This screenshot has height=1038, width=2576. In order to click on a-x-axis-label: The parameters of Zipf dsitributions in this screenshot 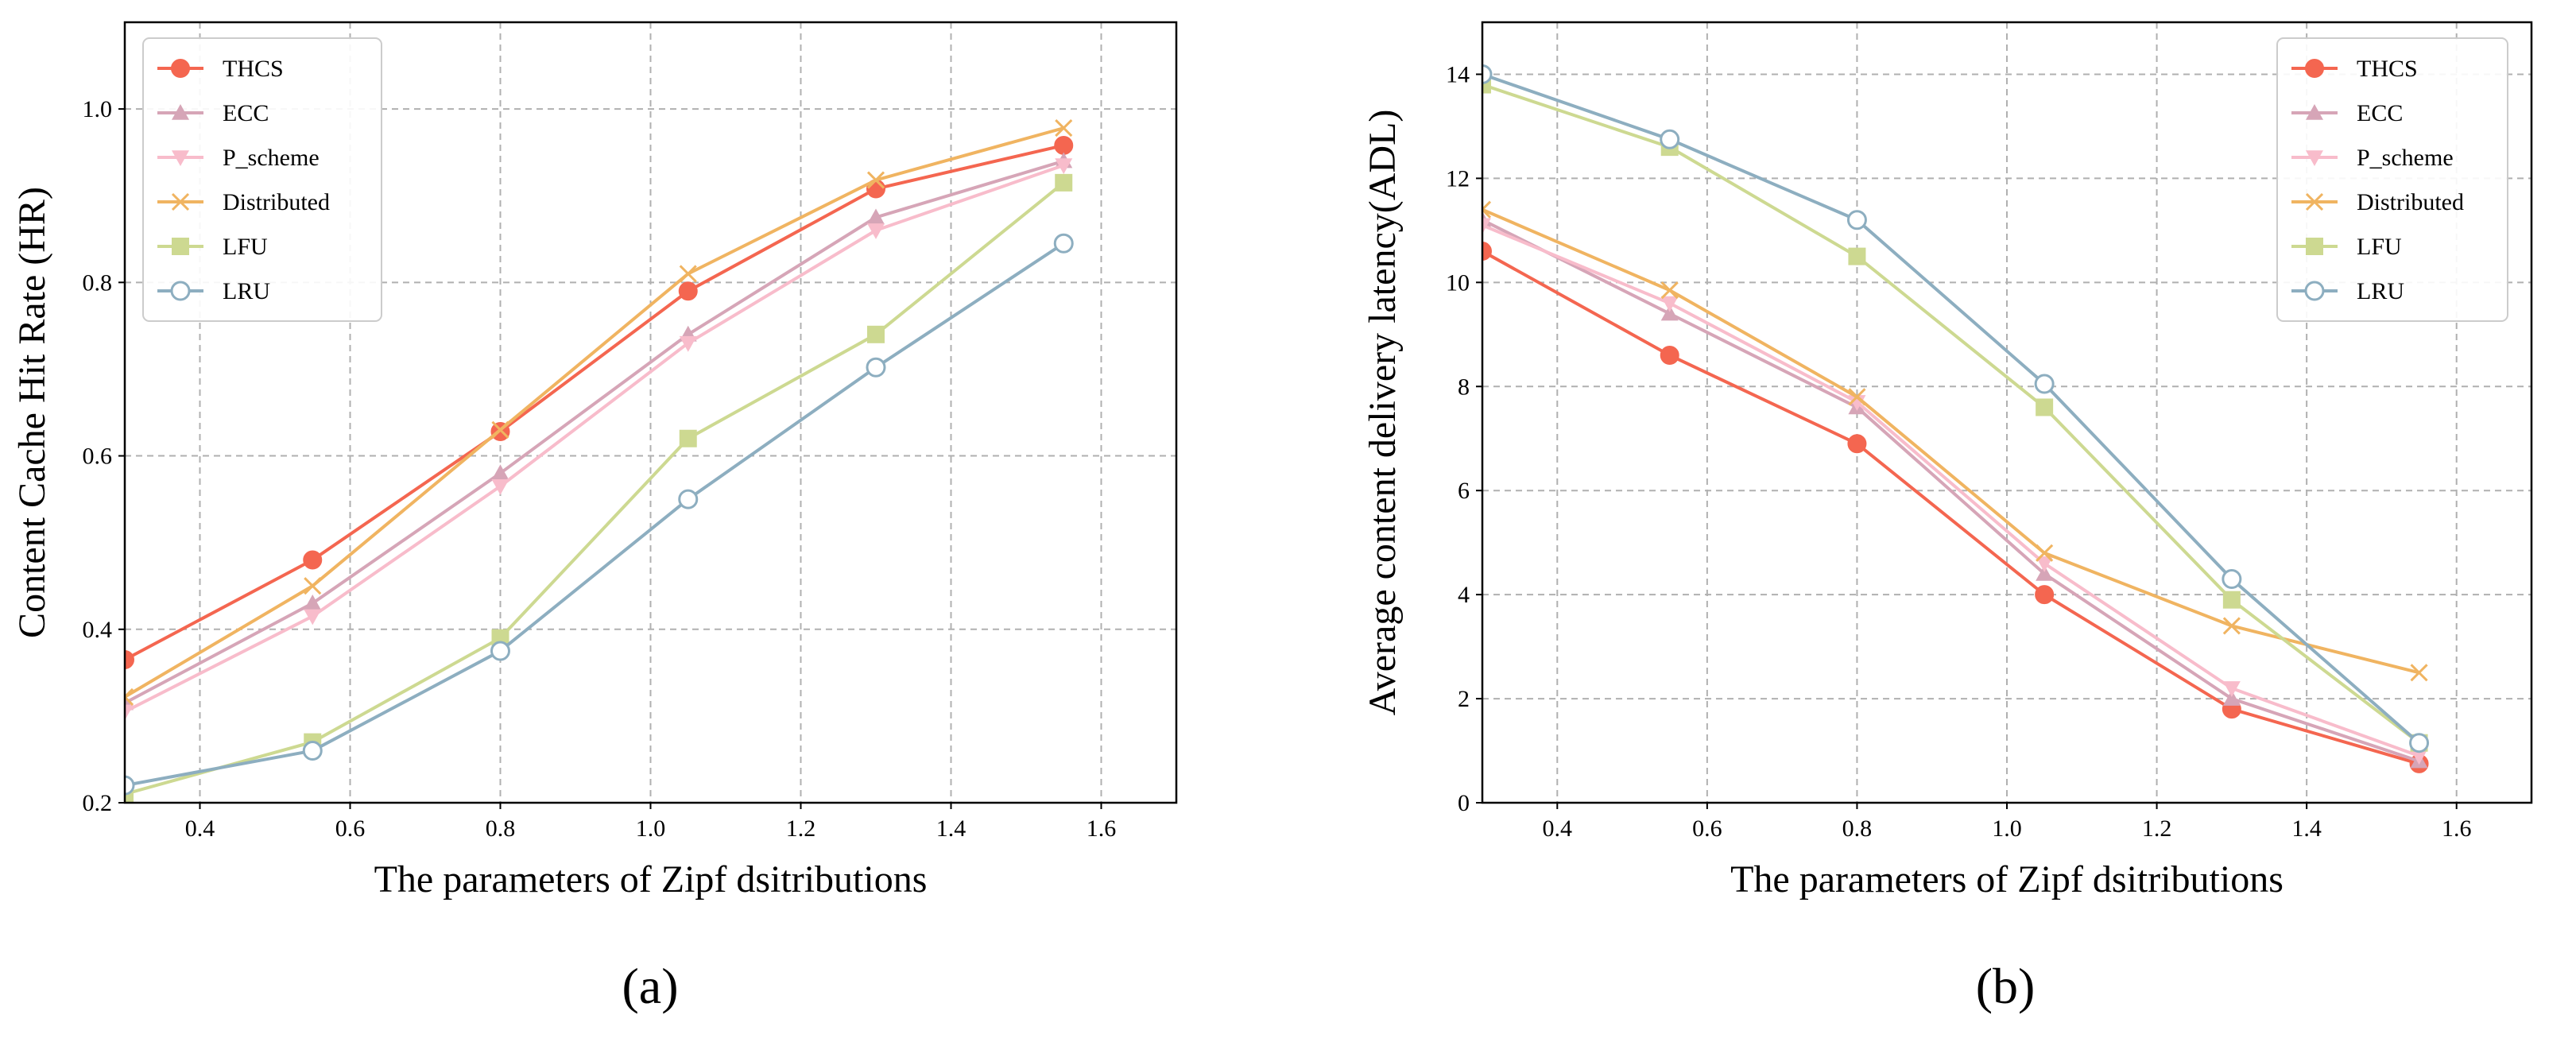, I will do `click(651, 879)`.